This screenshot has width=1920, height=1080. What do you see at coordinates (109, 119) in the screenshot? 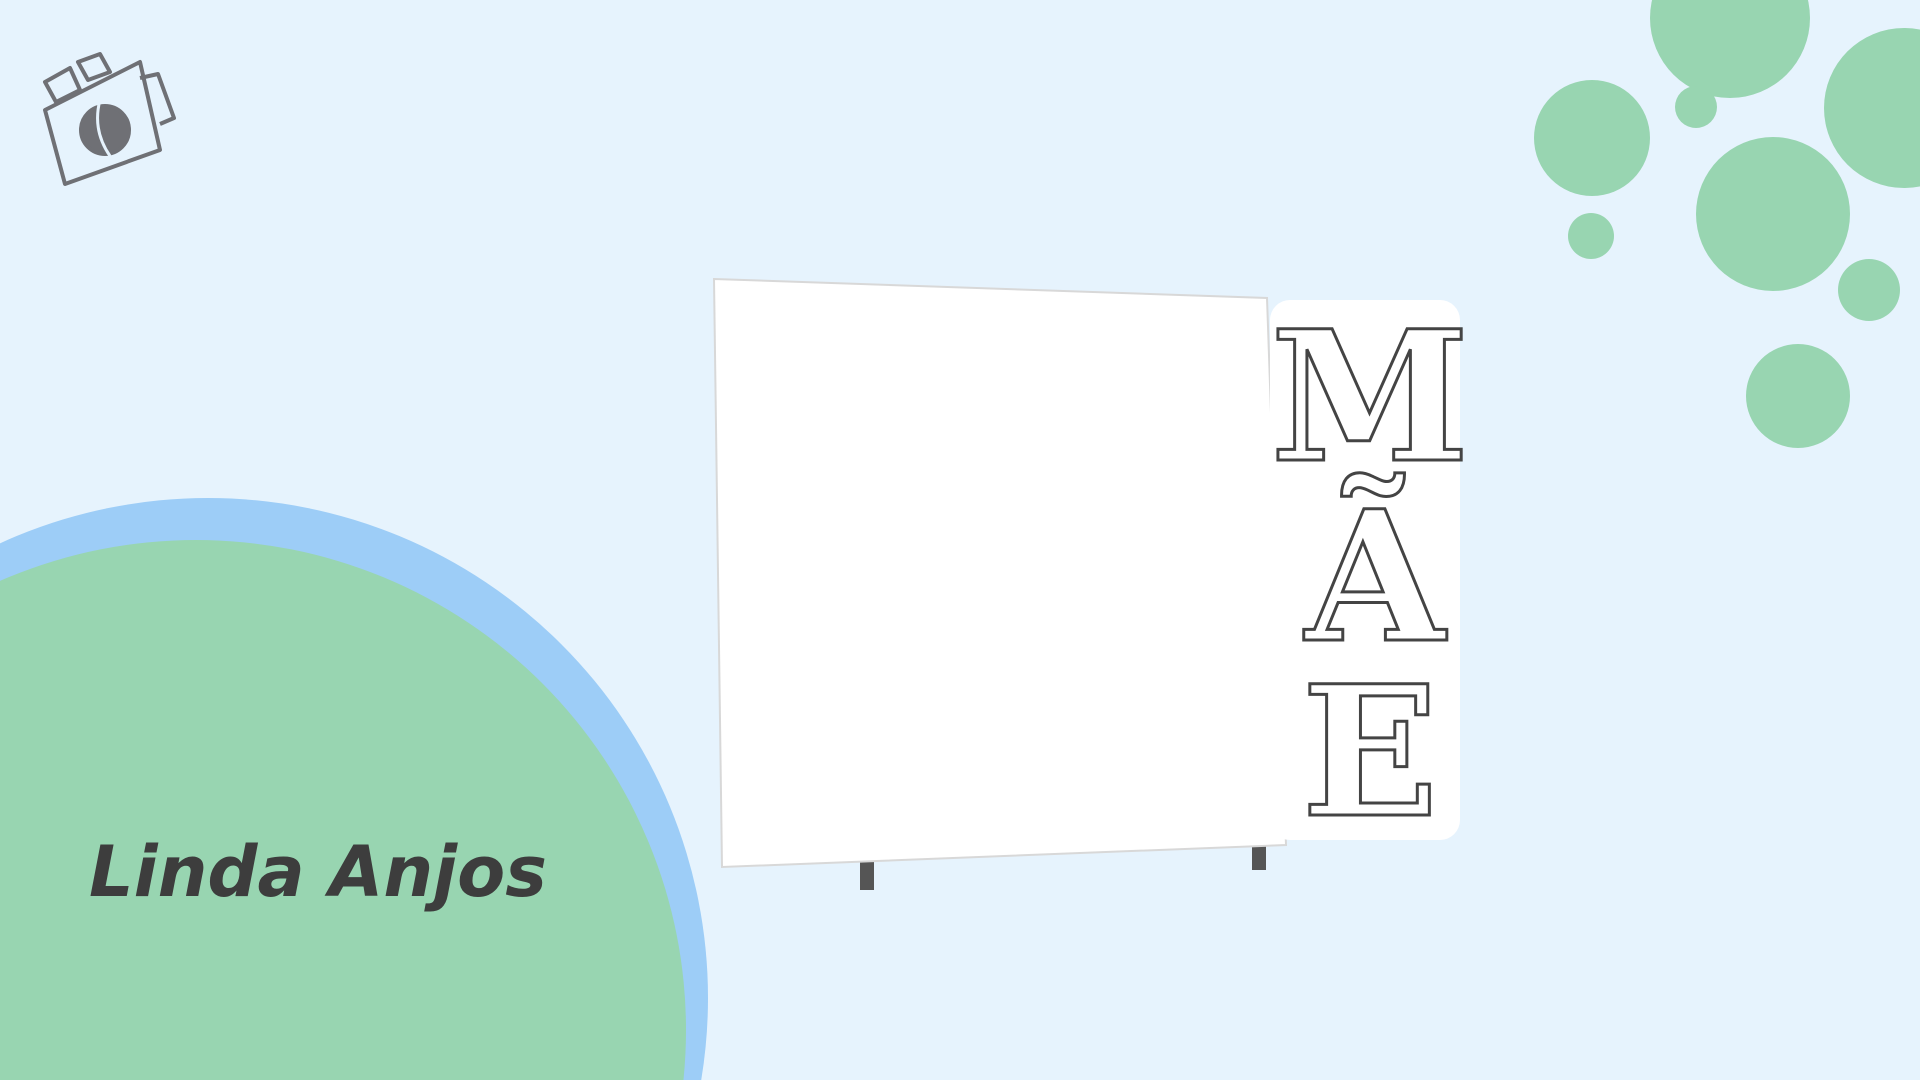
I see `logo-icon` at bounding box center [109, 119].